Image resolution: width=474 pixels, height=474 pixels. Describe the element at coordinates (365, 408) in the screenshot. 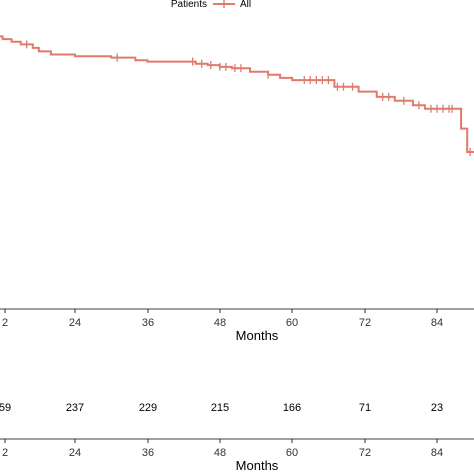

I see `risk-count: 71` at that location.